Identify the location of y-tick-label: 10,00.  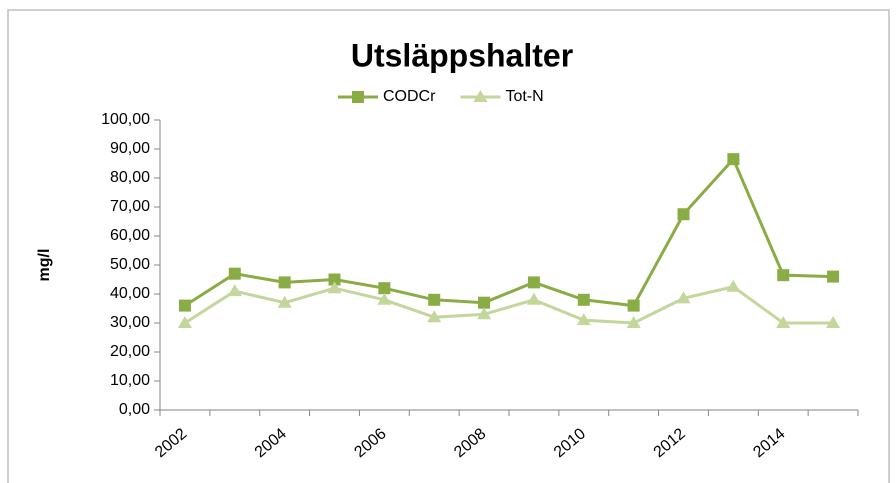
(130, 380).